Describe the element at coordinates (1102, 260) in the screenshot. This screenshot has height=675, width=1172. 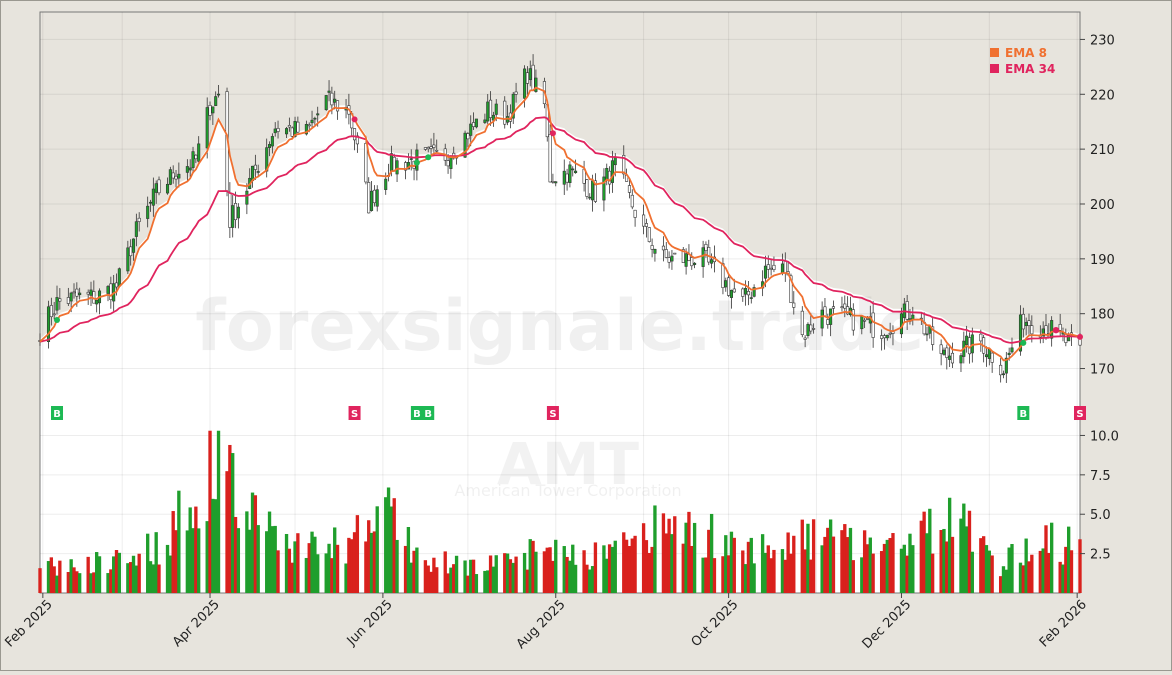
I see `y-tick-label: 190` at that location.